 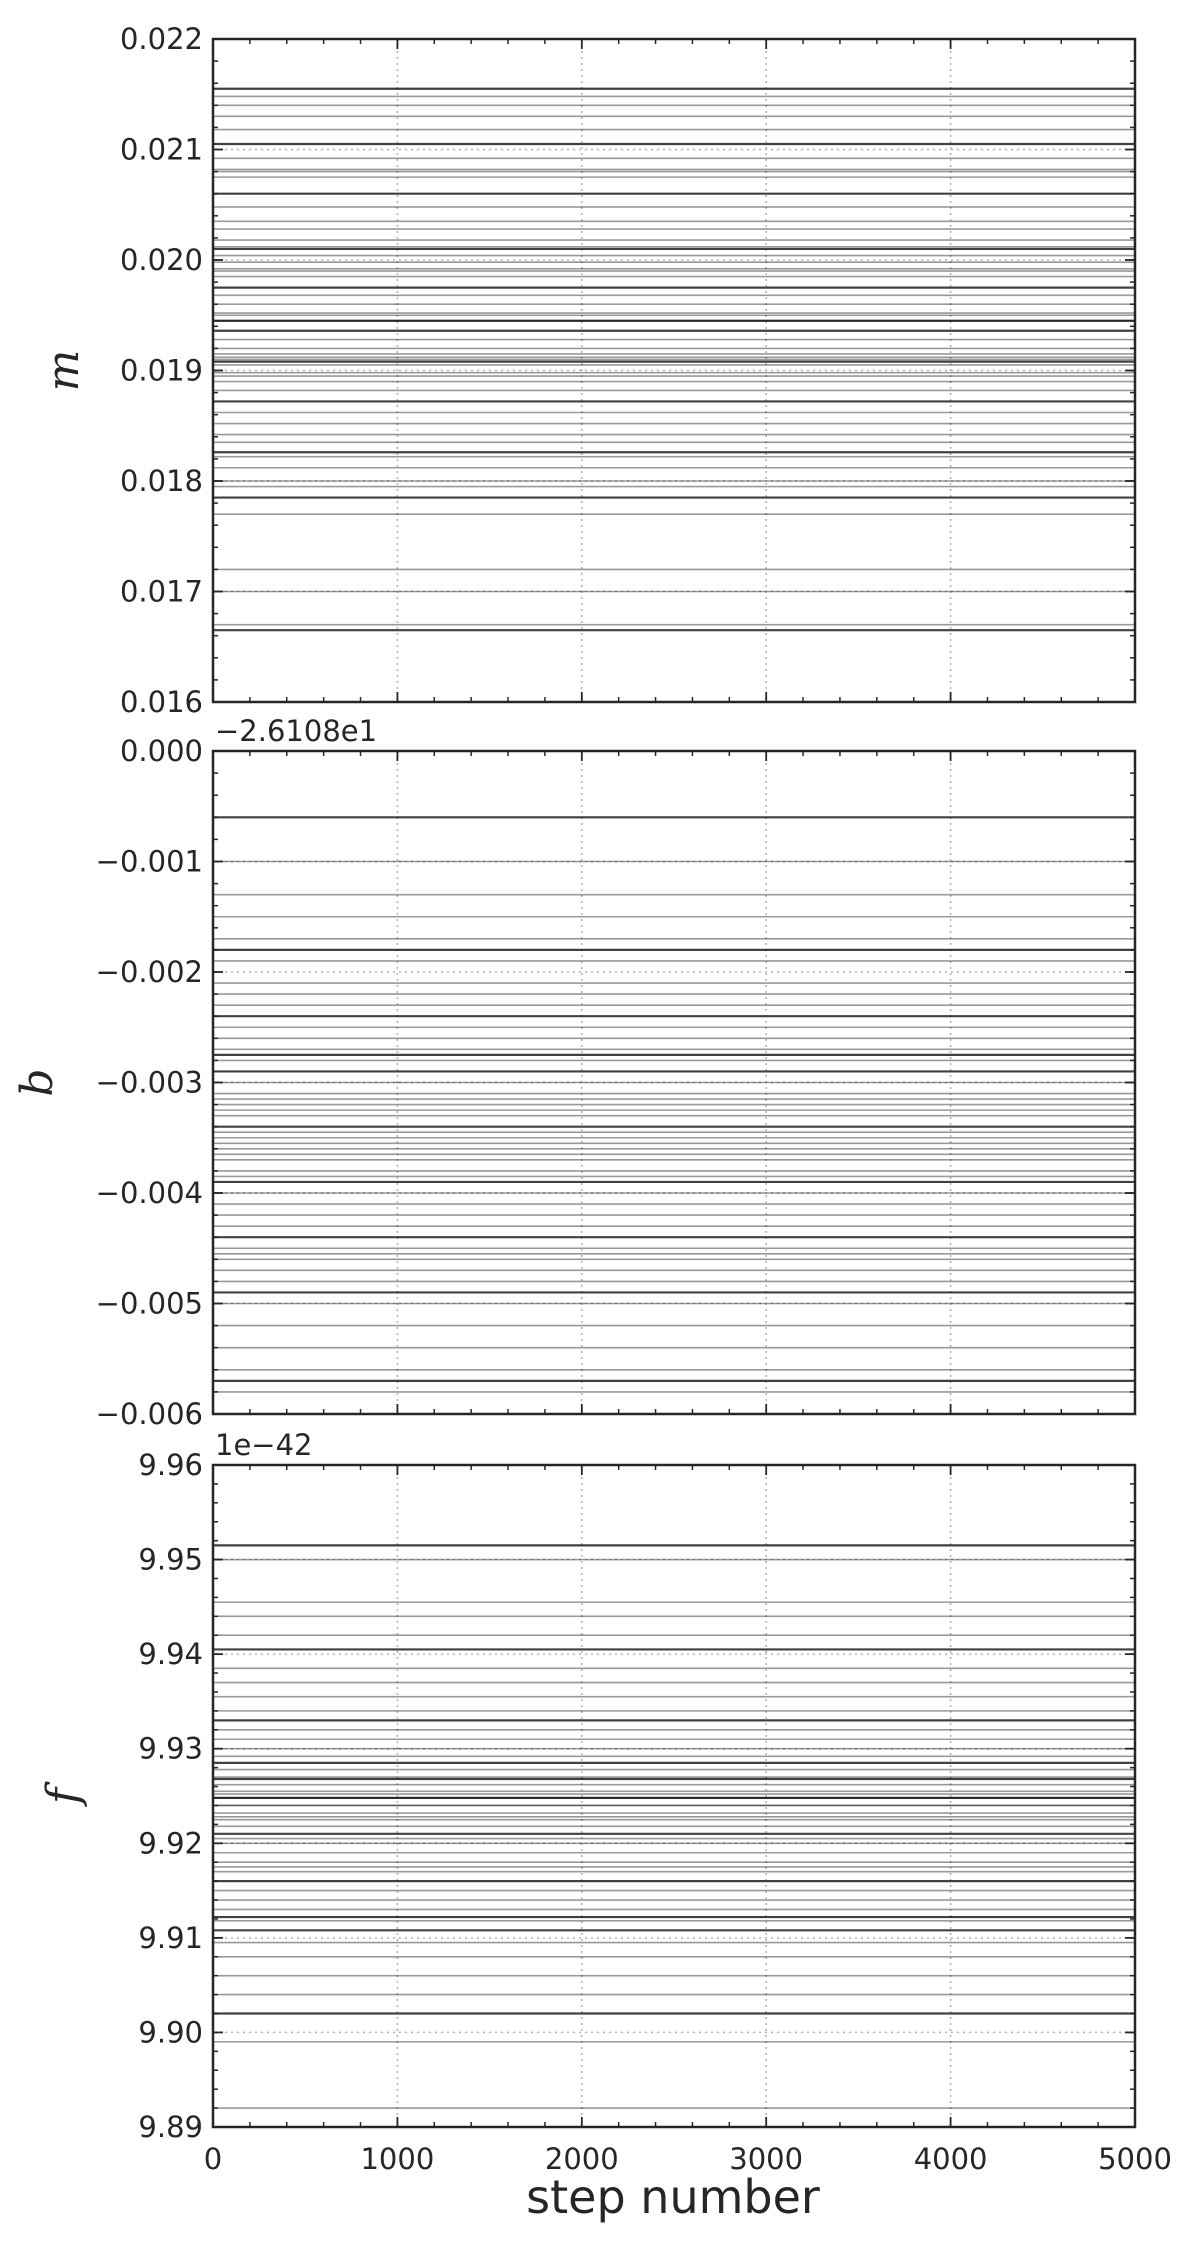 I want to click on y-tick-label: 0.018, so click(x=161, y=481).